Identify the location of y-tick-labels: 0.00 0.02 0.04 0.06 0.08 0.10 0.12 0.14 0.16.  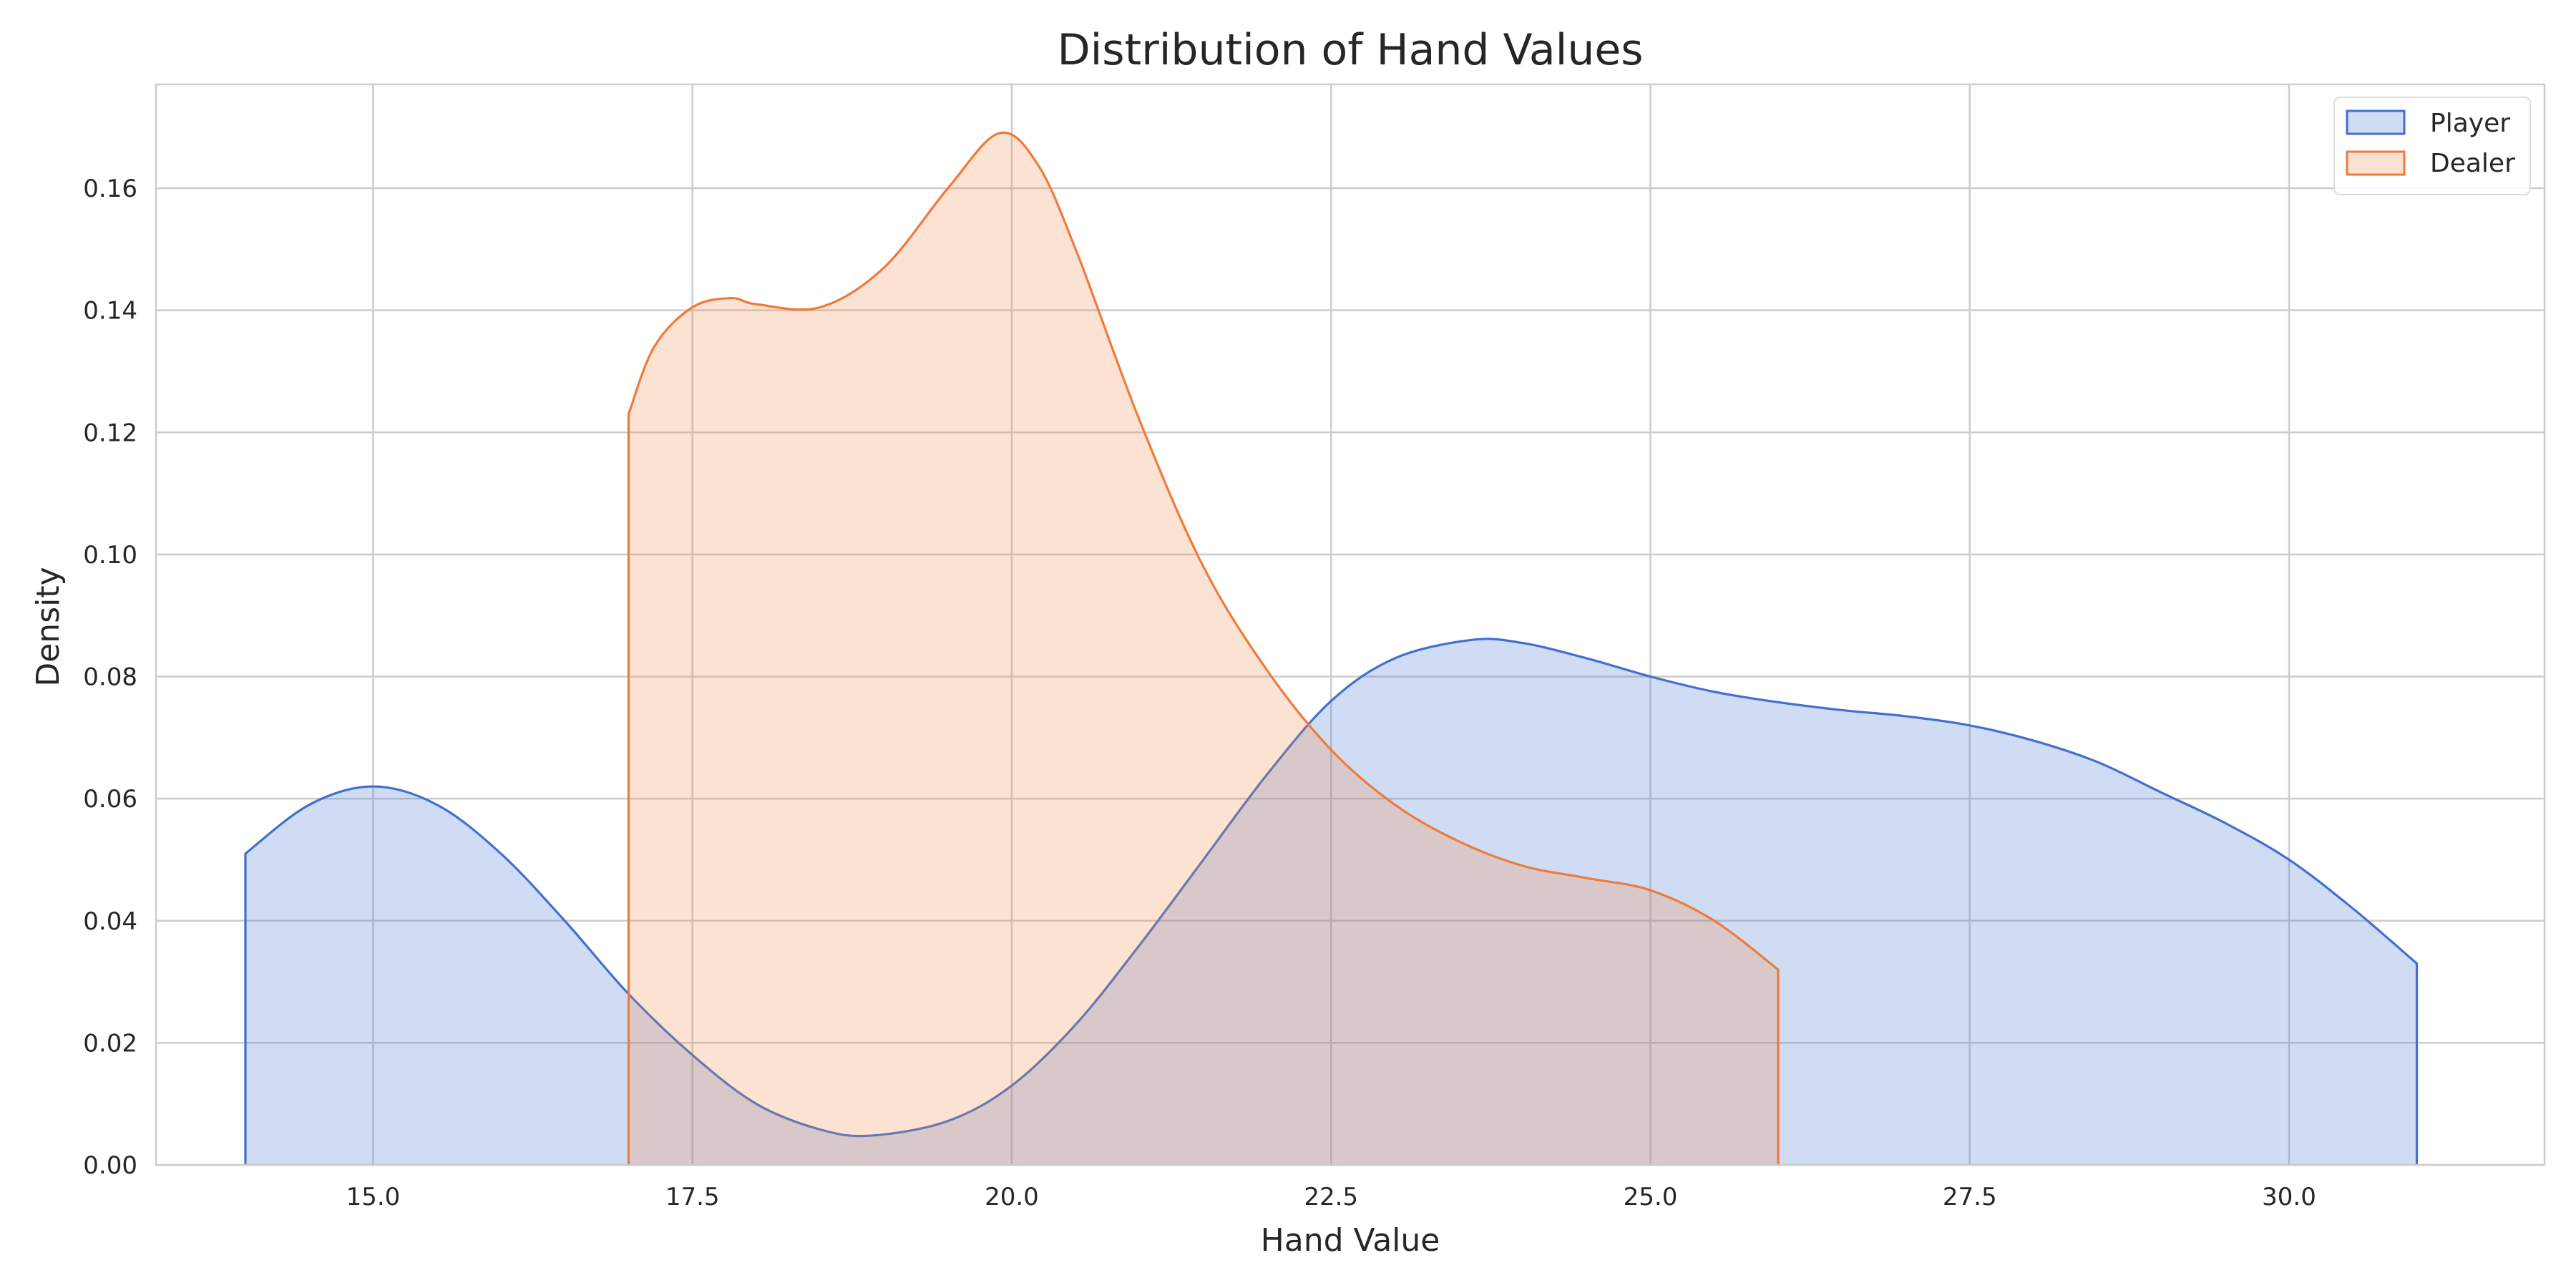
(110, 677).